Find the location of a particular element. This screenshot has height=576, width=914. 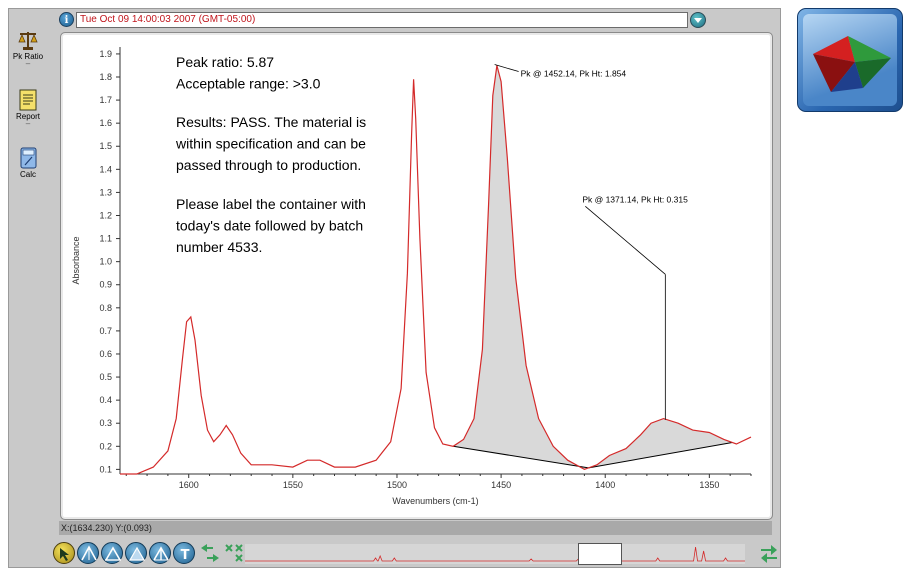

overview-window-handle is located at coordinates (600, 554).